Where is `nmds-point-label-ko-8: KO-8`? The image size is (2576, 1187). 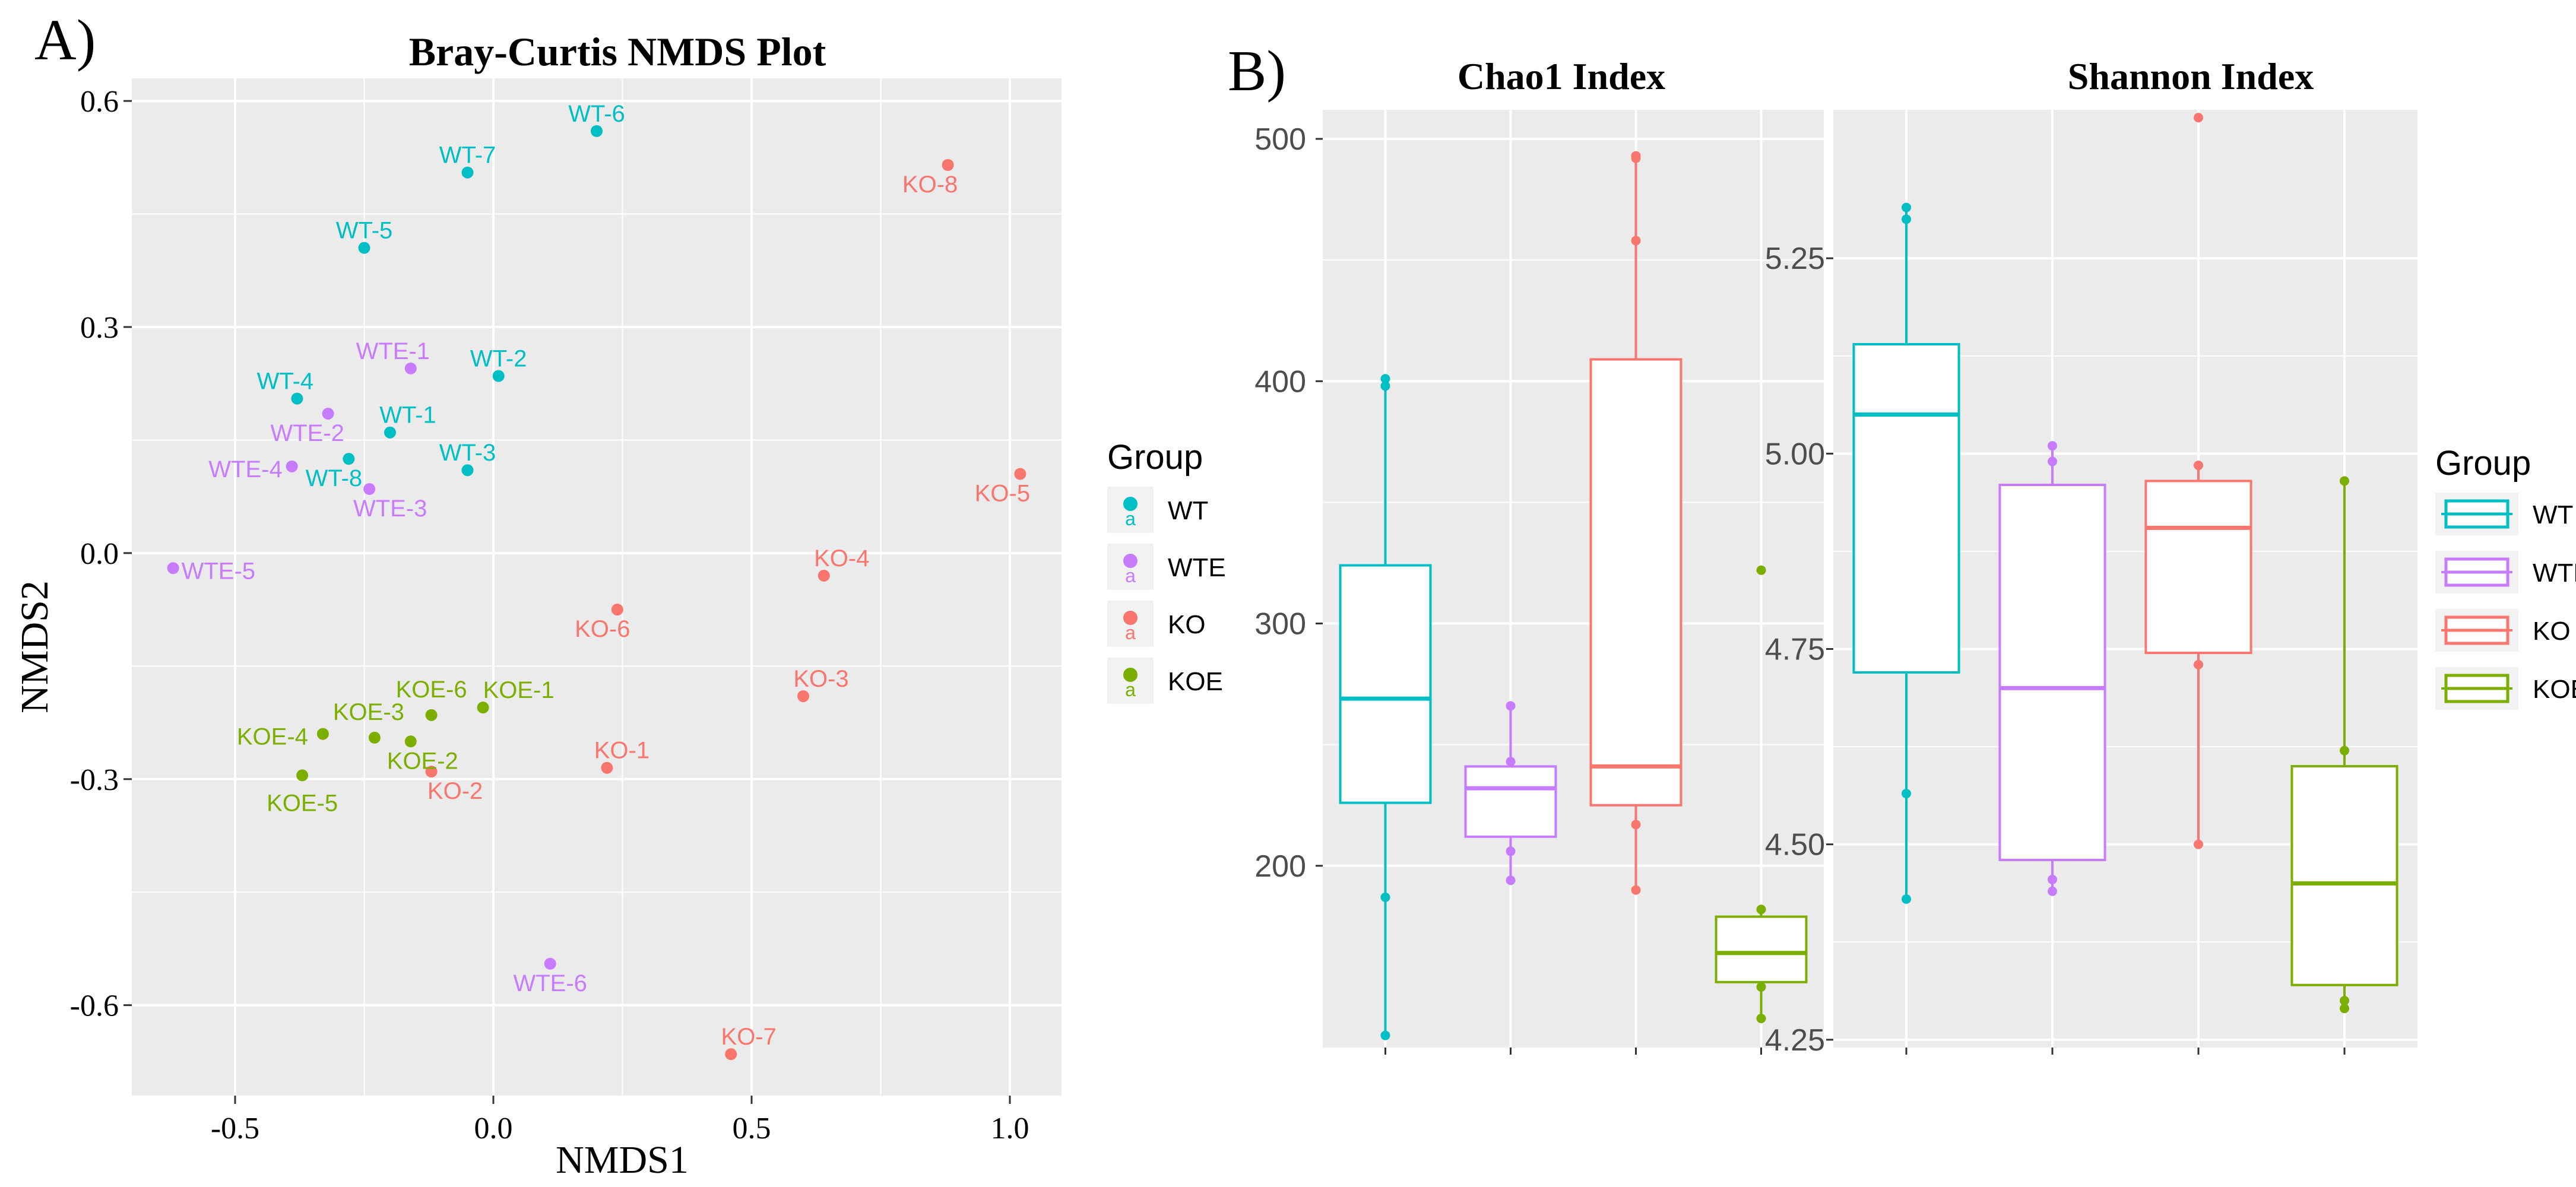 nmds-point-label-ko-8: KO-8 is located at coordinates (930, 185).